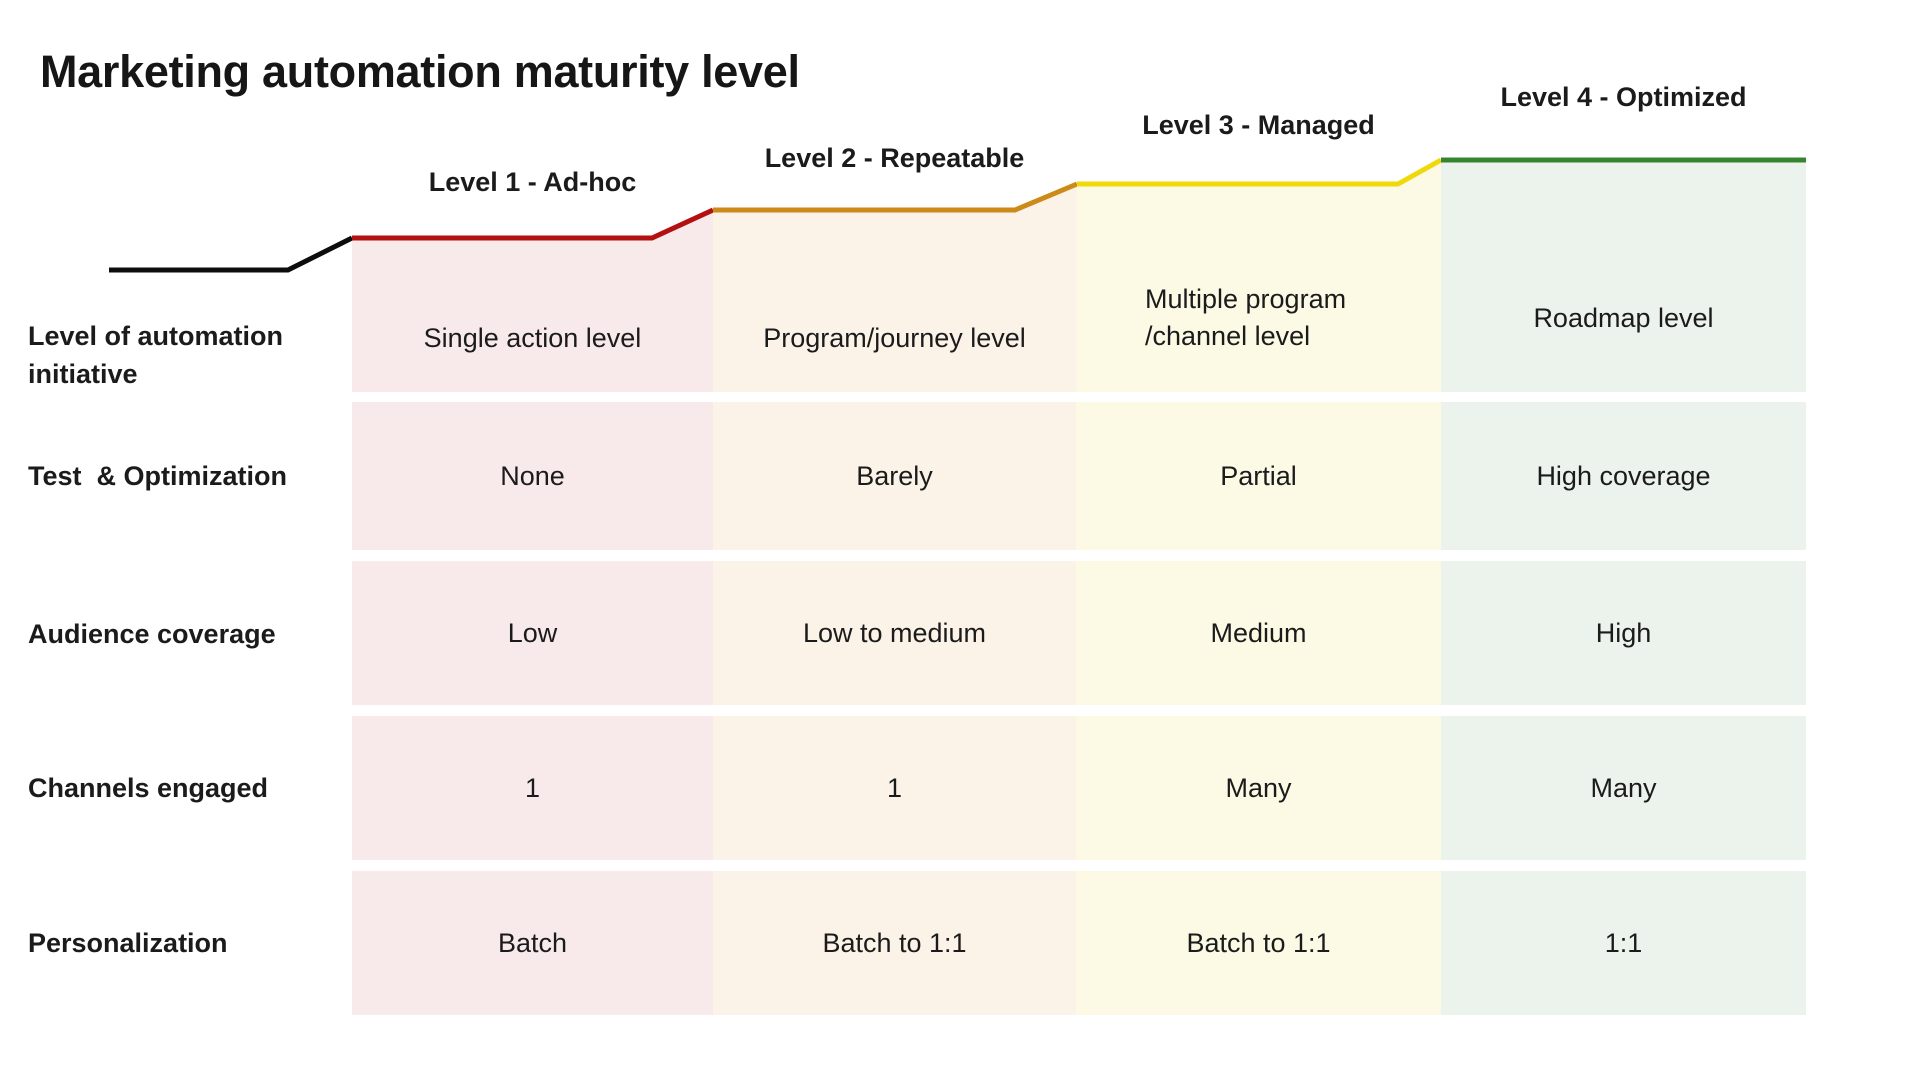  Describe the element at coordinates (1623, 96) in the screenshot. I see `level4-label: Level 4 - Optimized` at that location.